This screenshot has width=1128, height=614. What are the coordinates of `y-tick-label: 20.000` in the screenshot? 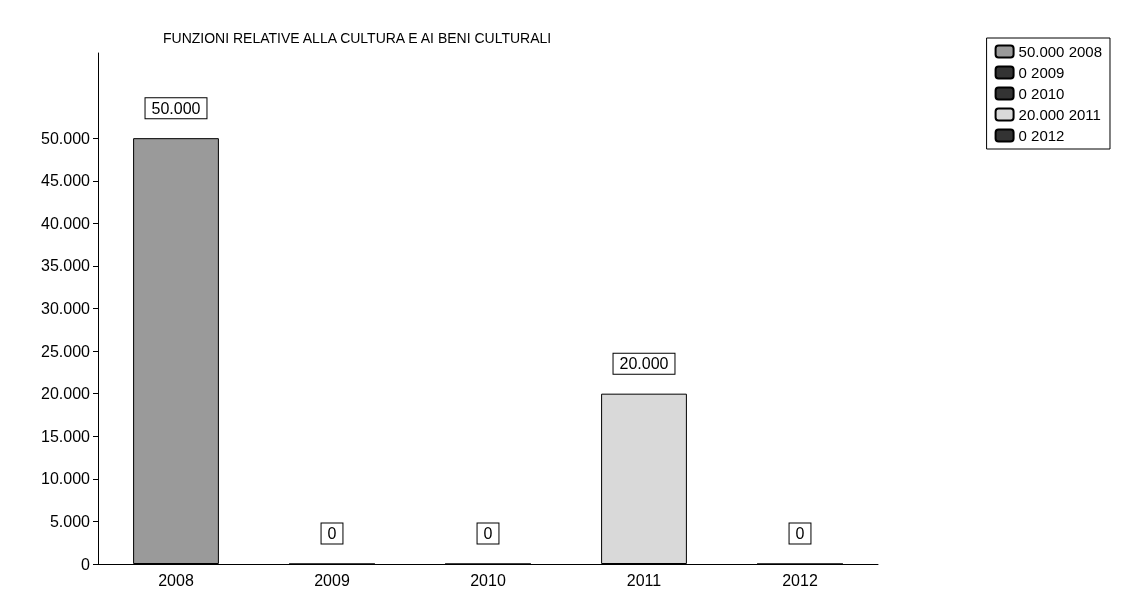 It's located at (66, 394).